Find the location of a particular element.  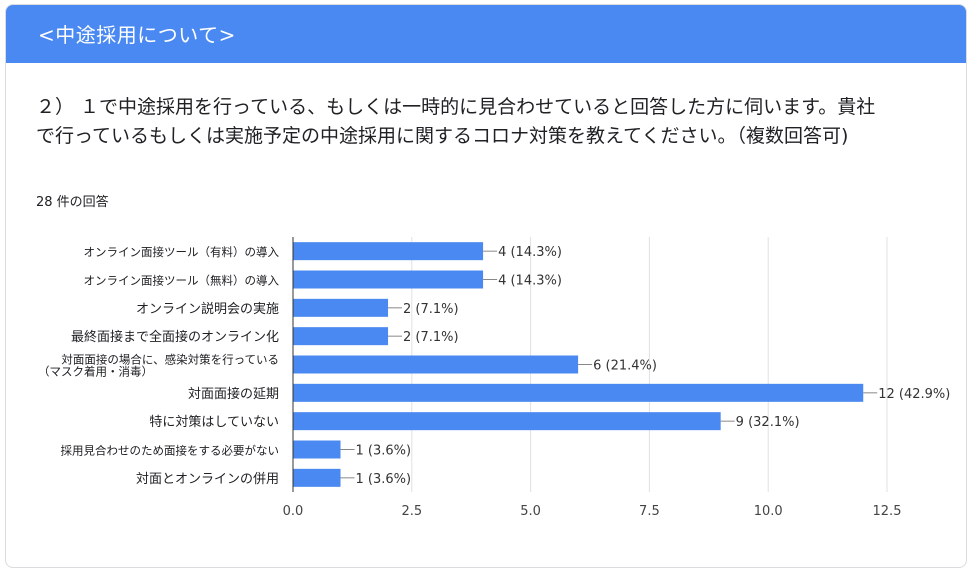

category-label: 対面とオンラインの併用 is located at coordinates (207, 479).